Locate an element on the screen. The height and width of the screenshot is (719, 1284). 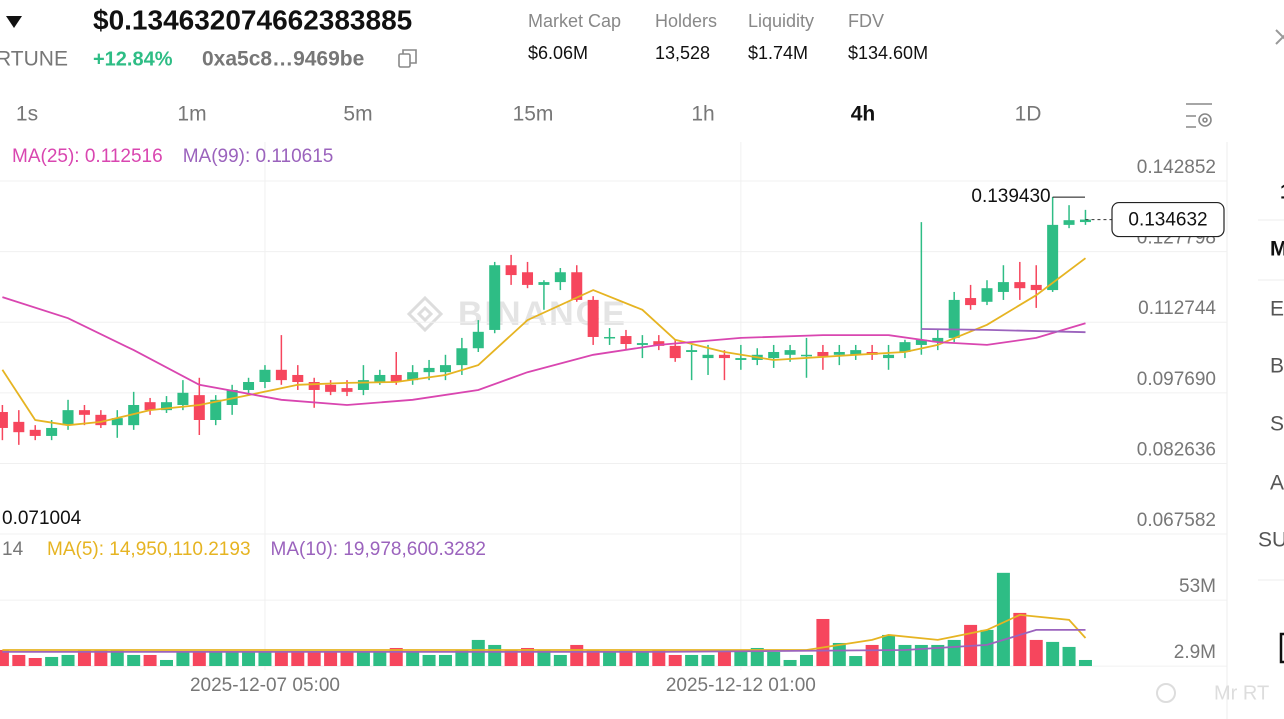
volume-legend: 14 is located at coordinates (13, 549).